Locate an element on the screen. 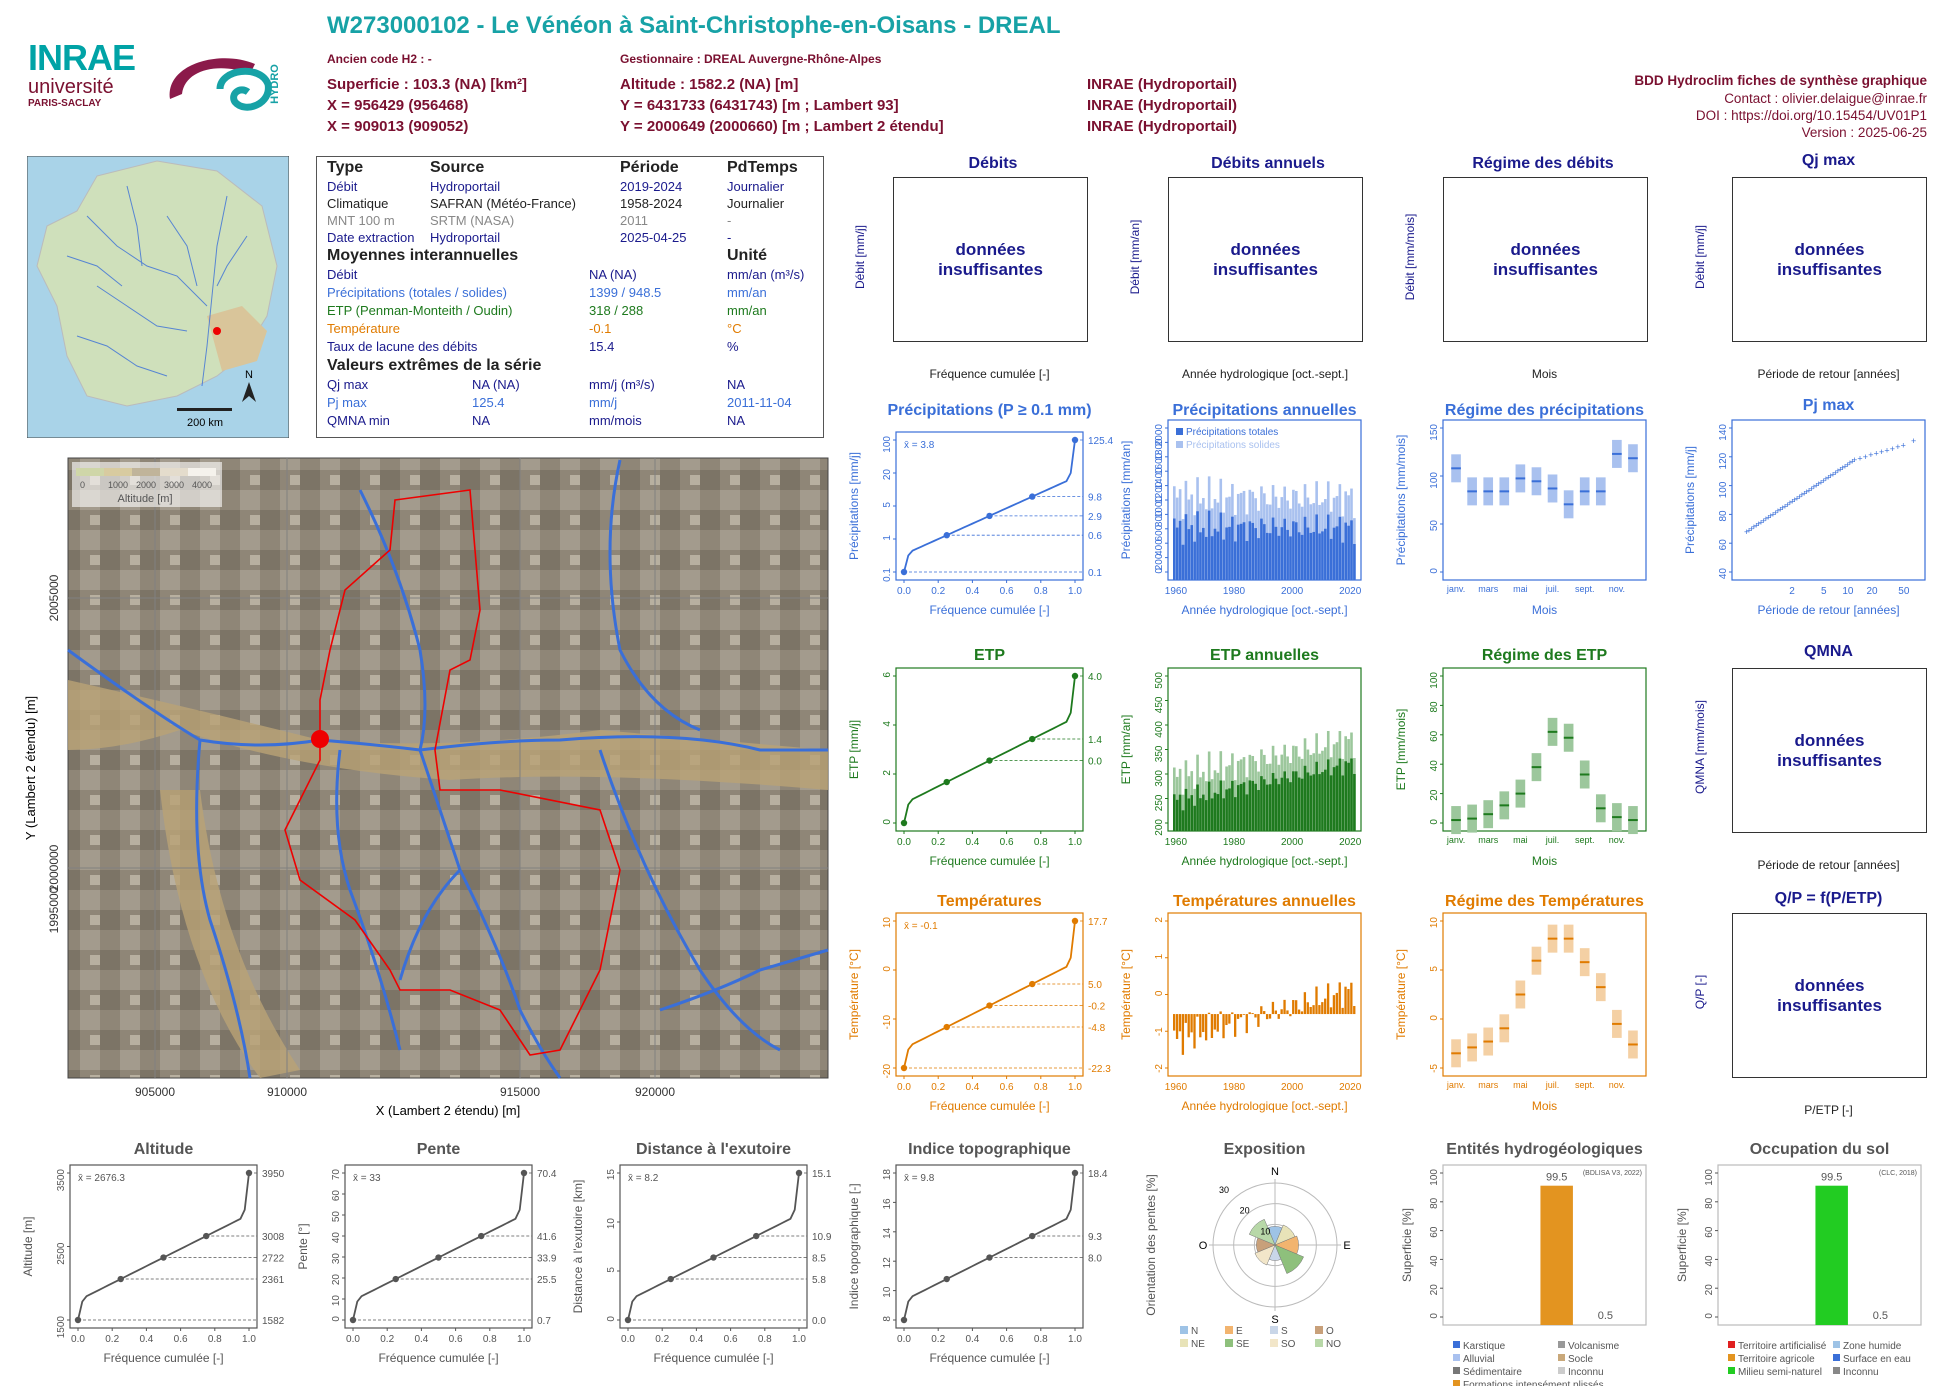 The width and height of the screenshot is (1960, 1386). x-tick: 2 is located at coordinates (1792, 591).